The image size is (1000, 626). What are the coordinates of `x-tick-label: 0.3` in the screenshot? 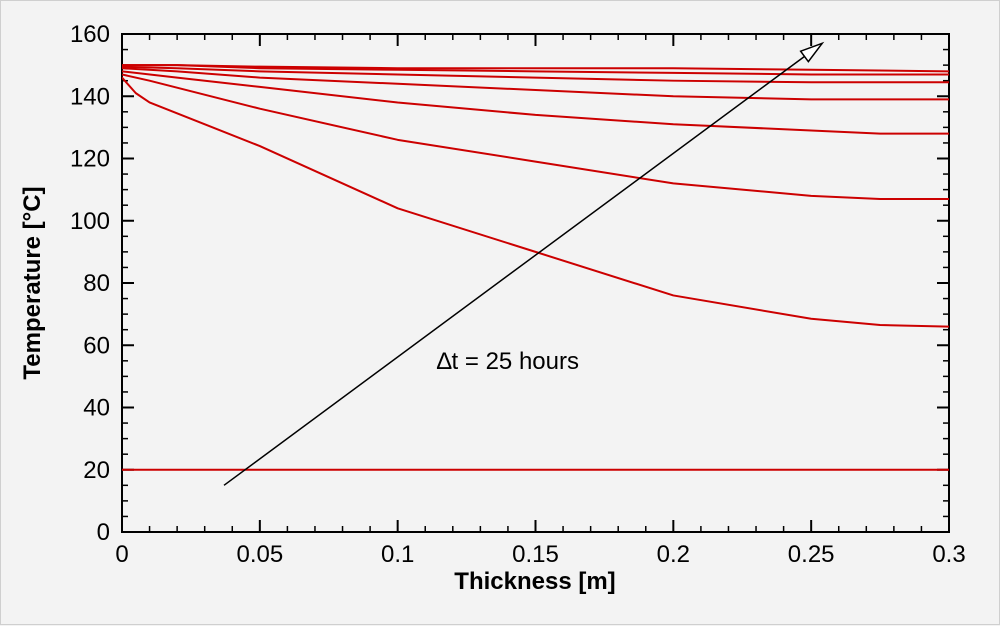 It's located at (948, 554).